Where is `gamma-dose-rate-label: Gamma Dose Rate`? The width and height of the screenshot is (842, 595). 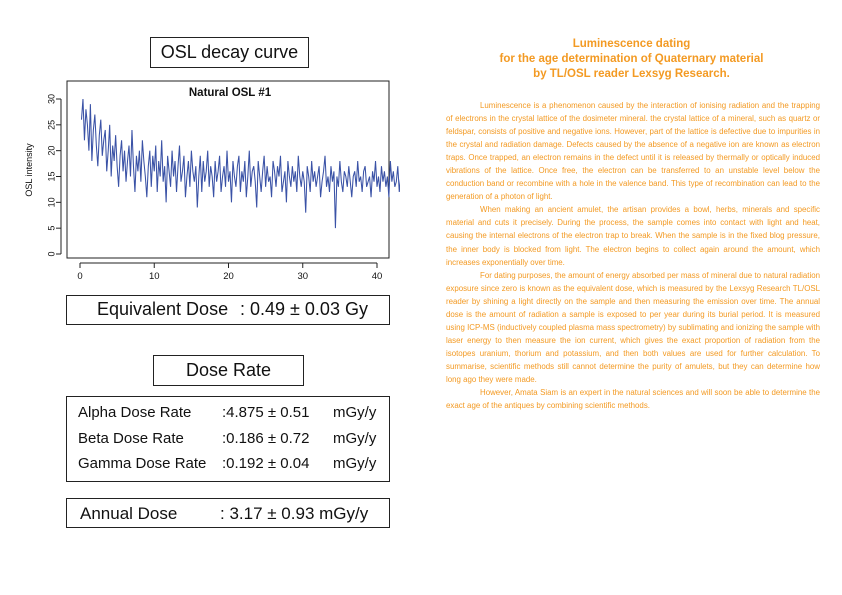
gamma-dose-rate-label: Gamma Dose Rate is located at coordinates (142, 463).